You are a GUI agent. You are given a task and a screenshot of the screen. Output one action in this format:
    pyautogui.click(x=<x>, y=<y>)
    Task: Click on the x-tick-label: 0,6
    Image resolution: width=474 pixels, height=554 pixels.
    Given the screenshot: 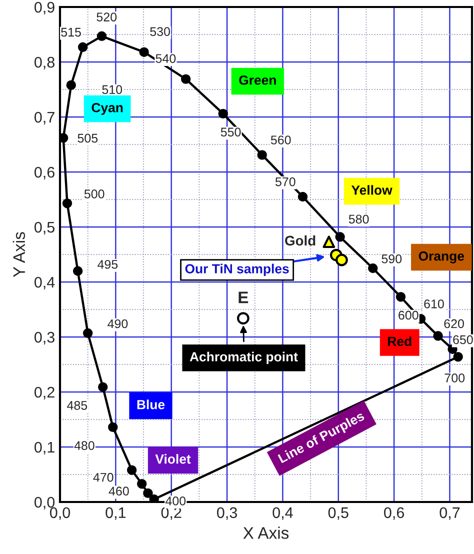 What is the action you would take?
    pyautogui.click(x=394, y=513)
    